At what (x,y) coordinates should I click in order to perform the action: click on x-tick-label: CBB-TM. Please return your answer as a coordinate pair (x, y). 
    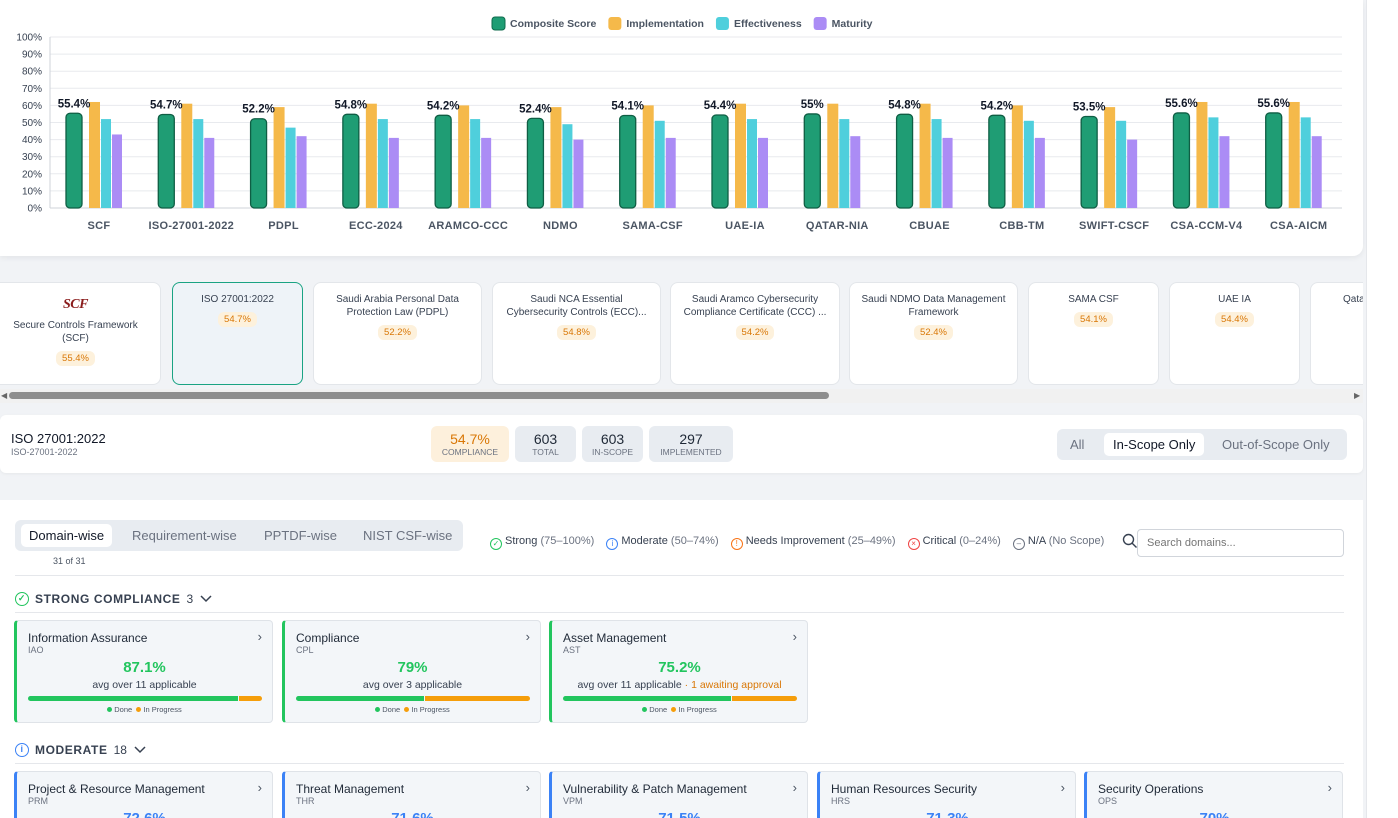
    Looking at the image, I should click on (1021, 226).